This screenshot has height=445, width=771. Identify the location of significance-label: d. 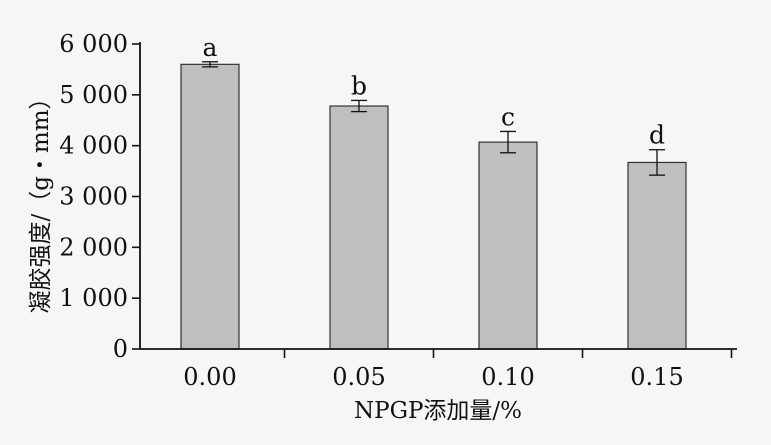
(657, 135).